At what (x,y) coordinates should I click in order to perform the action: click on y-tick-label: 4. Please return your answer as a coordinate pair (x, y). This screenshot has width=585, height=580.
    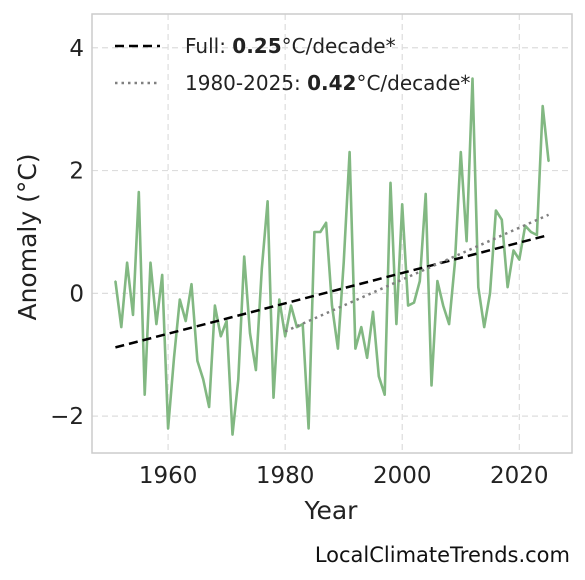
    Looking at the image, I should click on (76, 49).